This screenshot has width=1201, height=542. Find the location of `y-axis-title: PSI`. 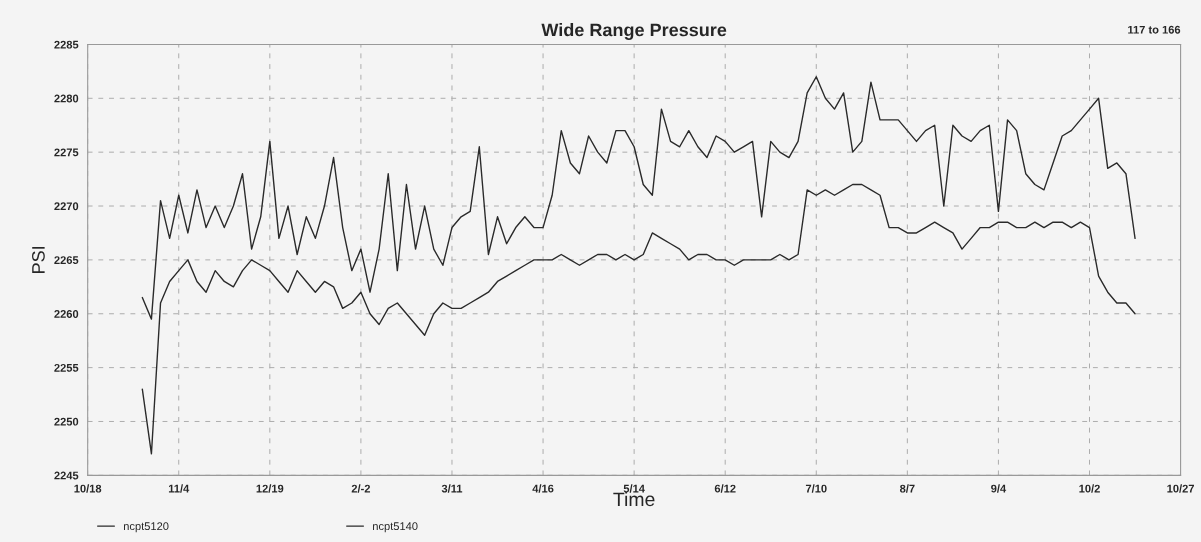

y-axis-title: PSI is located at coordinates (38, 260).